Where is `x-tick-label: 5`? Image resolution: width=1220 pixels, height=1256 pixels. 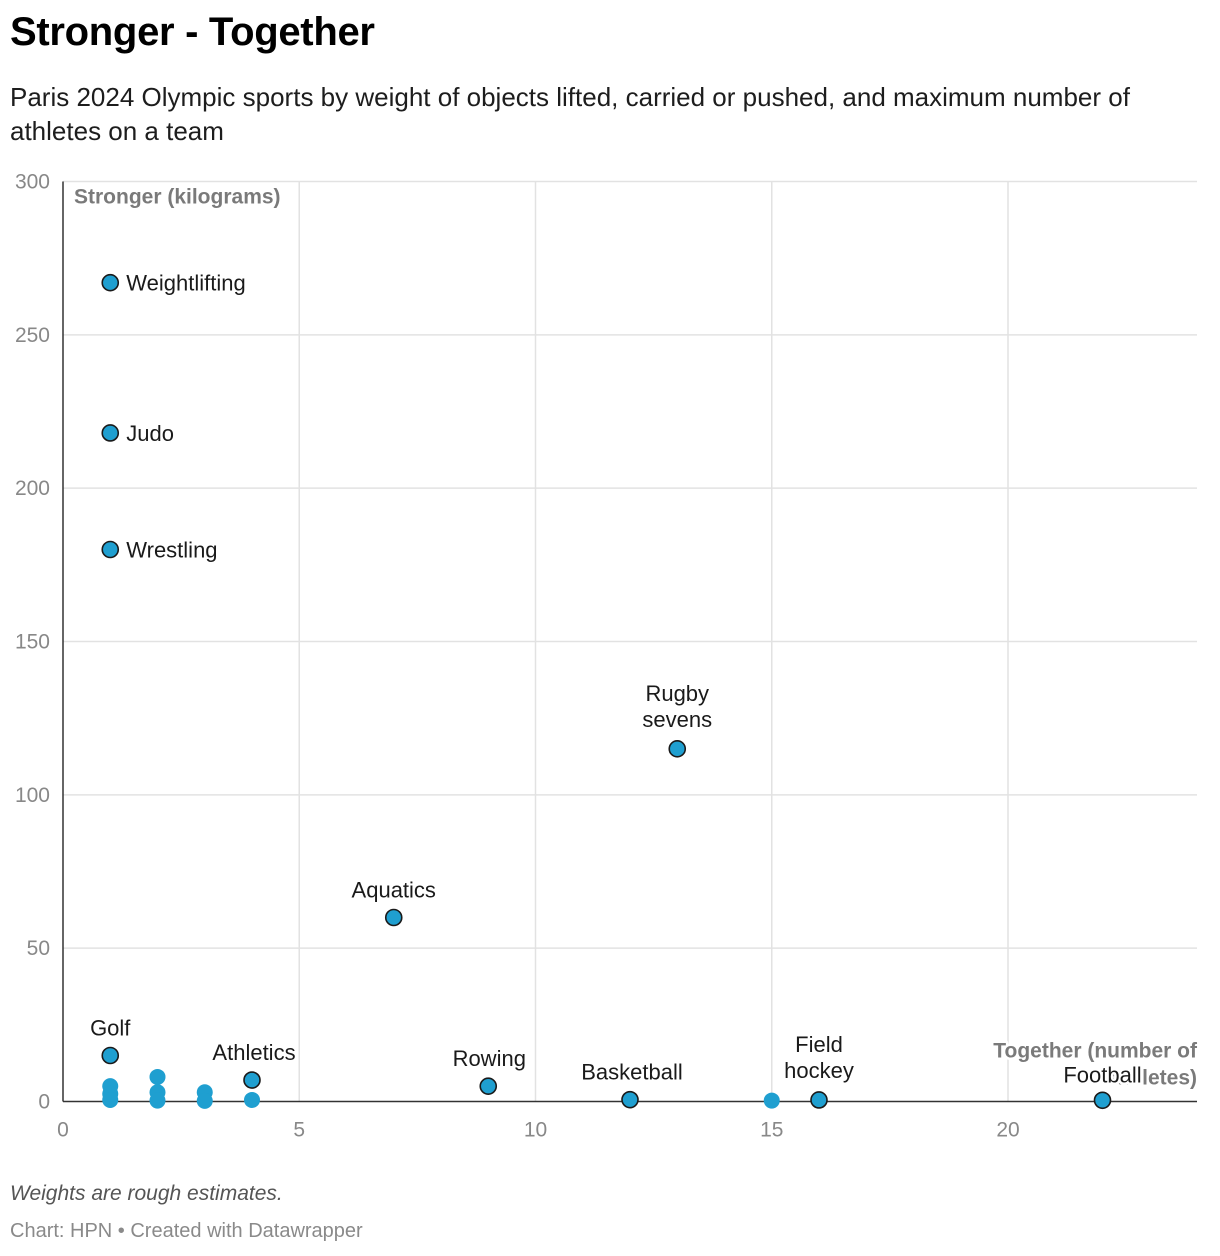
x-tick-label: 5 is located at coordinates (299, 1130).